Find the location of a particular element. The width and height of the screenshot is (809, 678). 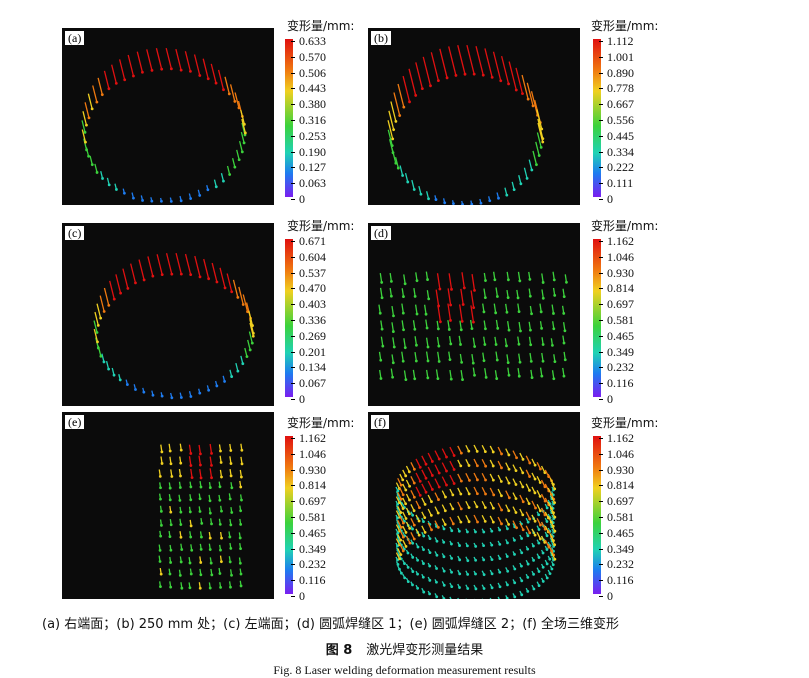

colorbar-tick-label: 0.269 is located at coordinates (312, 336).